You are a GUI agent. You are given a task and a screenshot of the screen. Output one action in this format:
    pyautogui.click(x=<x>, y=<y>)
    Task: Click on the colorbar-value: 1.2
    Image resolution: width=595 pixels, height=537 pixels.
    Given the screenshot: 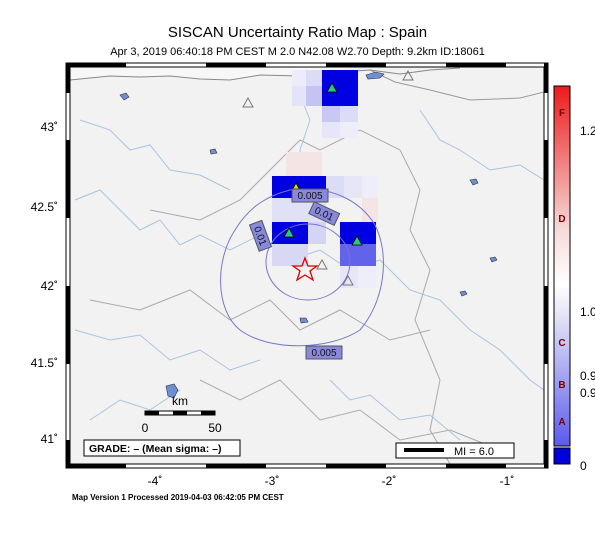 What is the action you would take?
    pyautogui.click(x=587, y=131)
    